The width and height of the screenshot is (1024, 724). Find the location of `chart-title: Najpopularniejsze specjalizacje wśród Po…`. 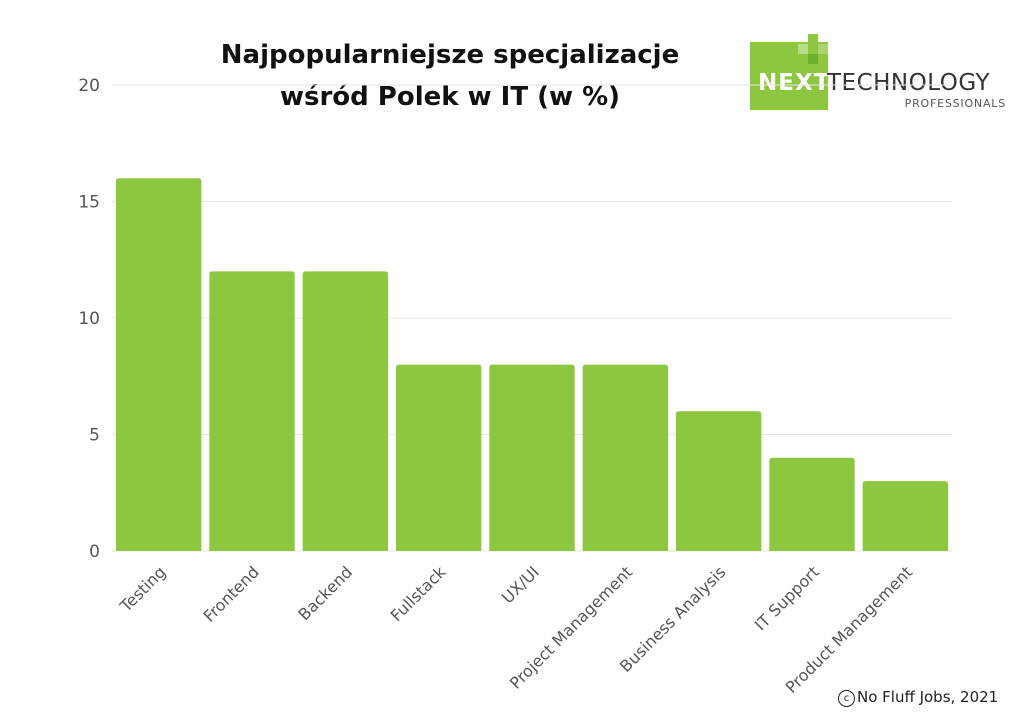

chart-title: Najpopularniejsze specjalizacje wśród Po… is located at coordinates (450, 76).